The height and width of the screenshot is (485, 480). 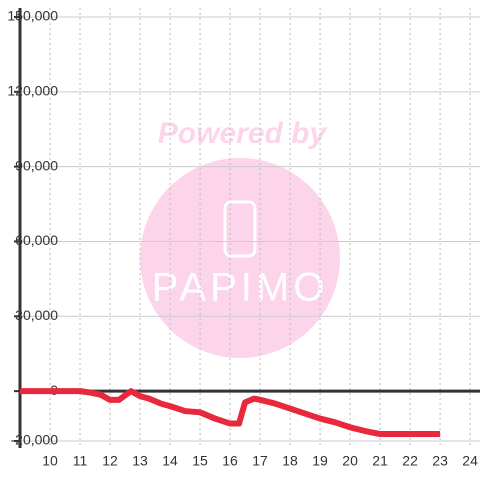 What do you see at coordinates (170, 461) in the screenshot?
I see `x-tick-label: 14` at bounding box center [170, 461].